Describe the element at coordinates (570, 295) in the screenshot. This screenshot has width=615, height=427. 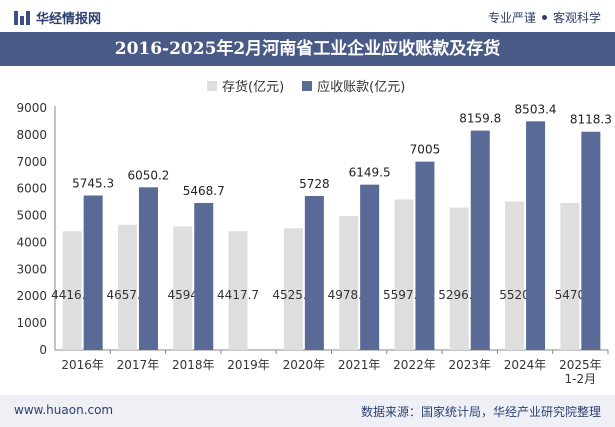
I see `data-label-inventory: 5470` at that location.